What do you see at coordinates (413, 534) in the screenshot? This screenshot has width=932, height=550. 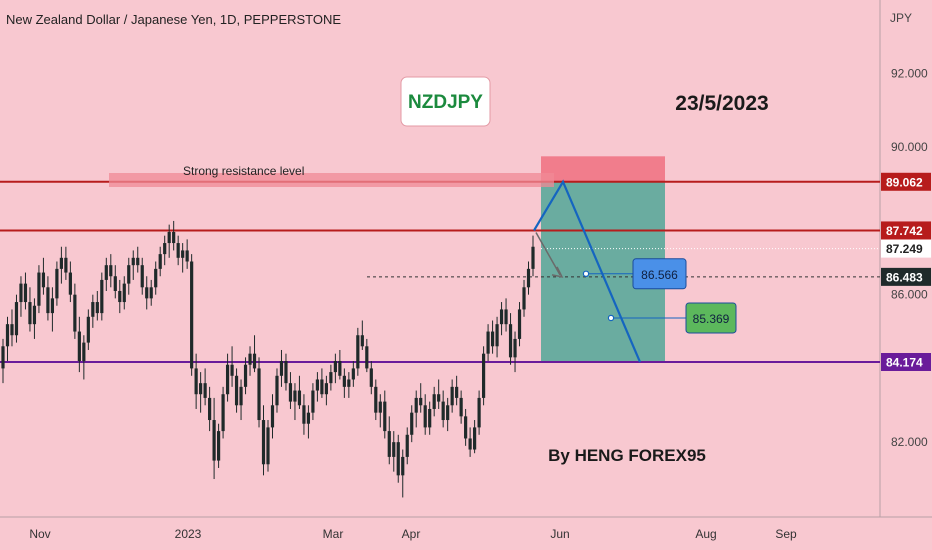 I see `time-axis: Nov 2023 Mar Apr Jun Aug Sep` at bounding box center [413, 534].